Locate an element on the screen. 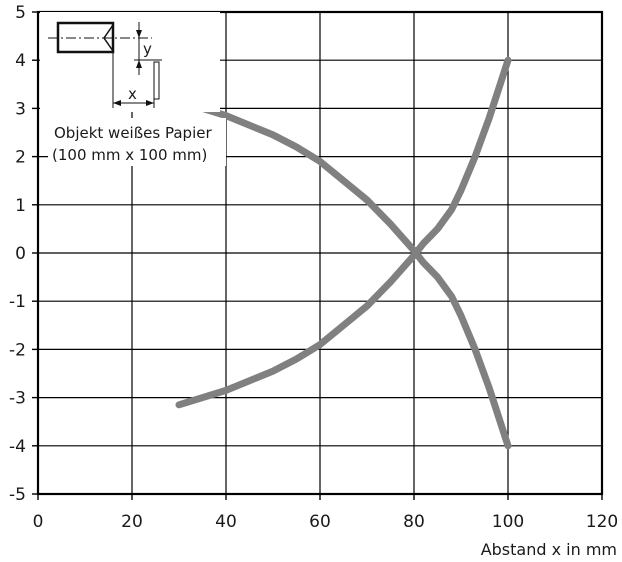  inset-label-y: y is located at coordinates (147, 49).